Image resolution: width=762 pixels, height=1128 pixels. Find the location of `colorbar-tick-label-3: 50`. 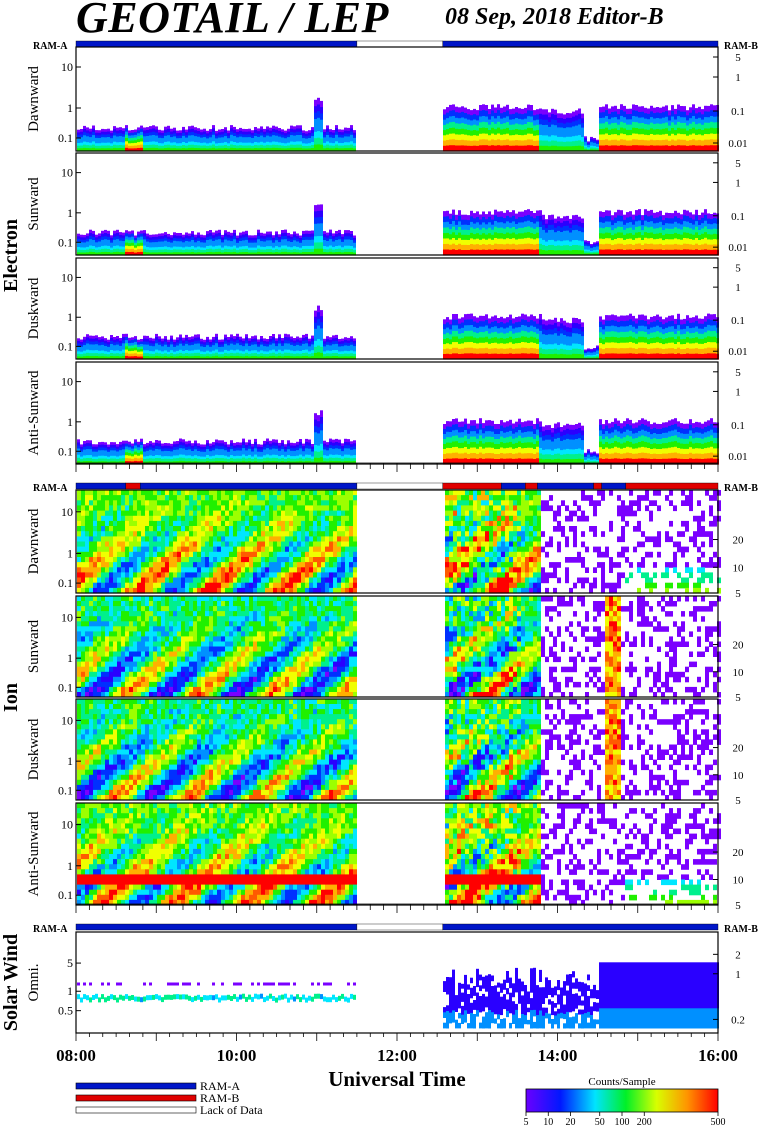

colorbar-tick-label-3: 50 is located at coordinates (600, 1122).